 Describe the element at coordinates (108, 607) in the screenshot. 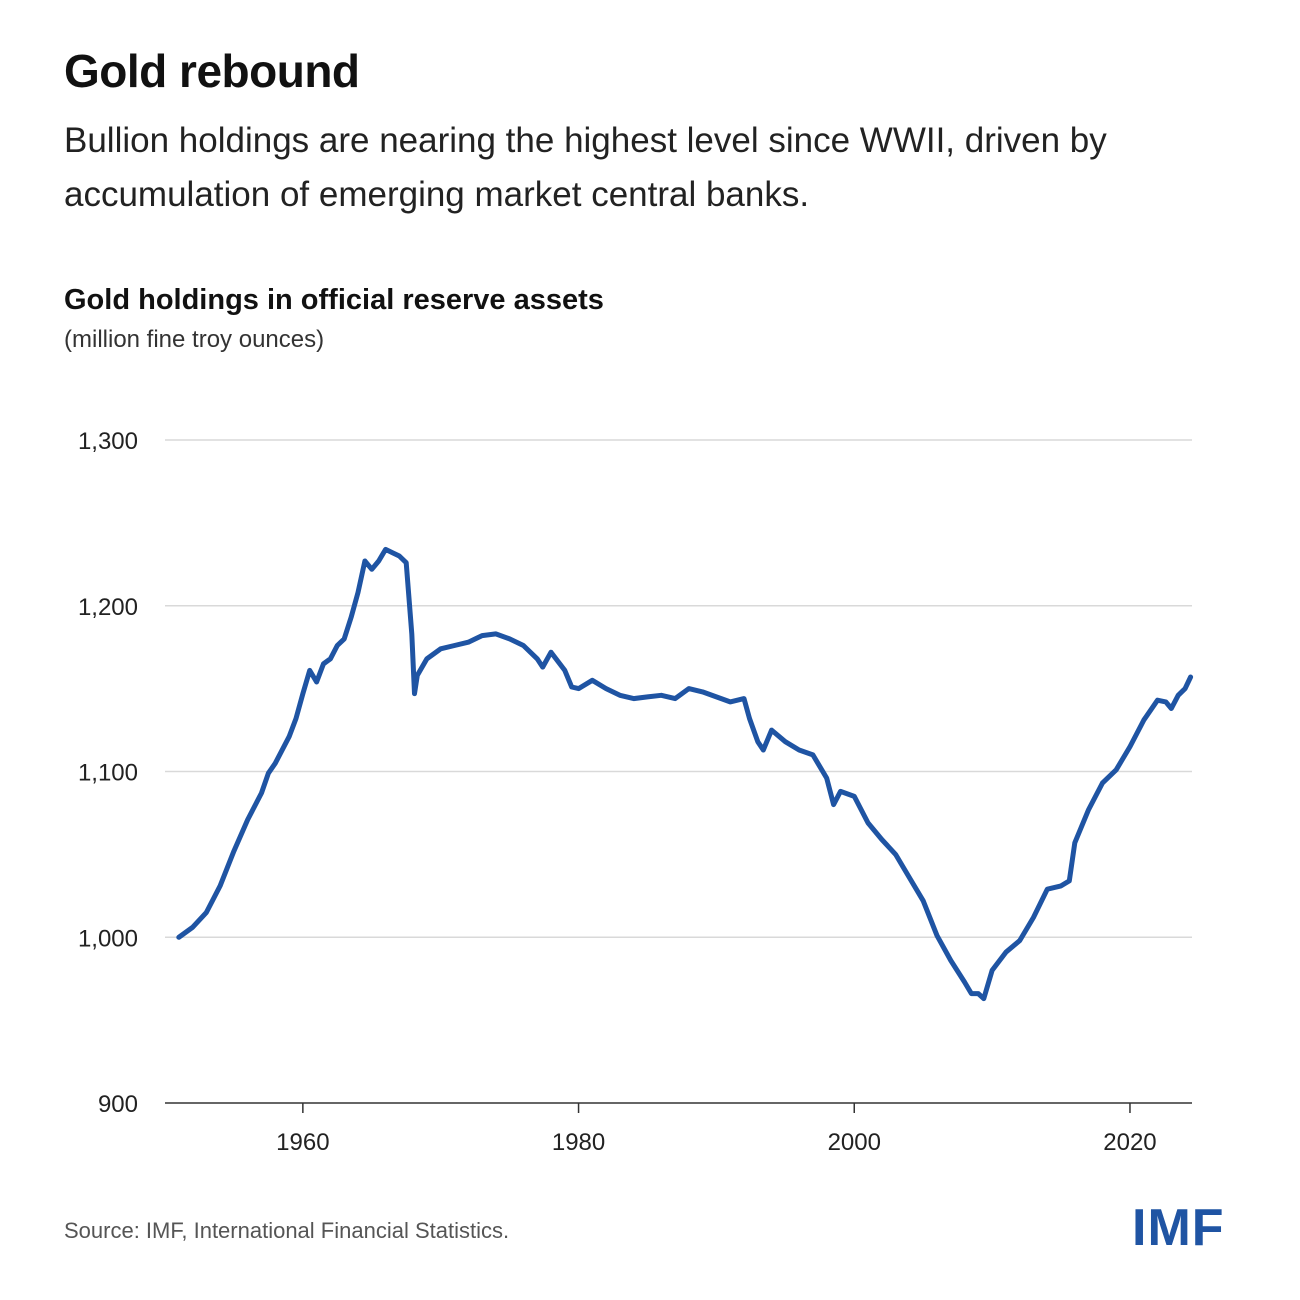

I see `y-tick-label: 1,200` at that location.